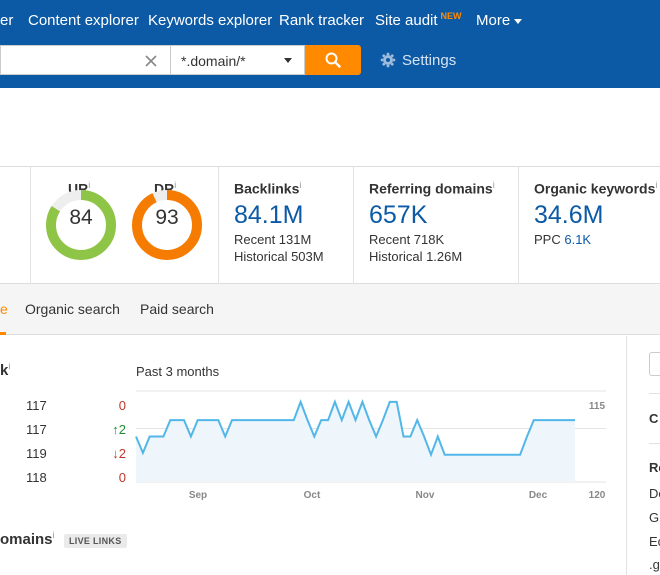 The height and width of the screenshot is (575, 660). Describe the element at coordinates (330, 309) in the screenshot. I see `tab-bar: e Organic search Paid search` at that location.